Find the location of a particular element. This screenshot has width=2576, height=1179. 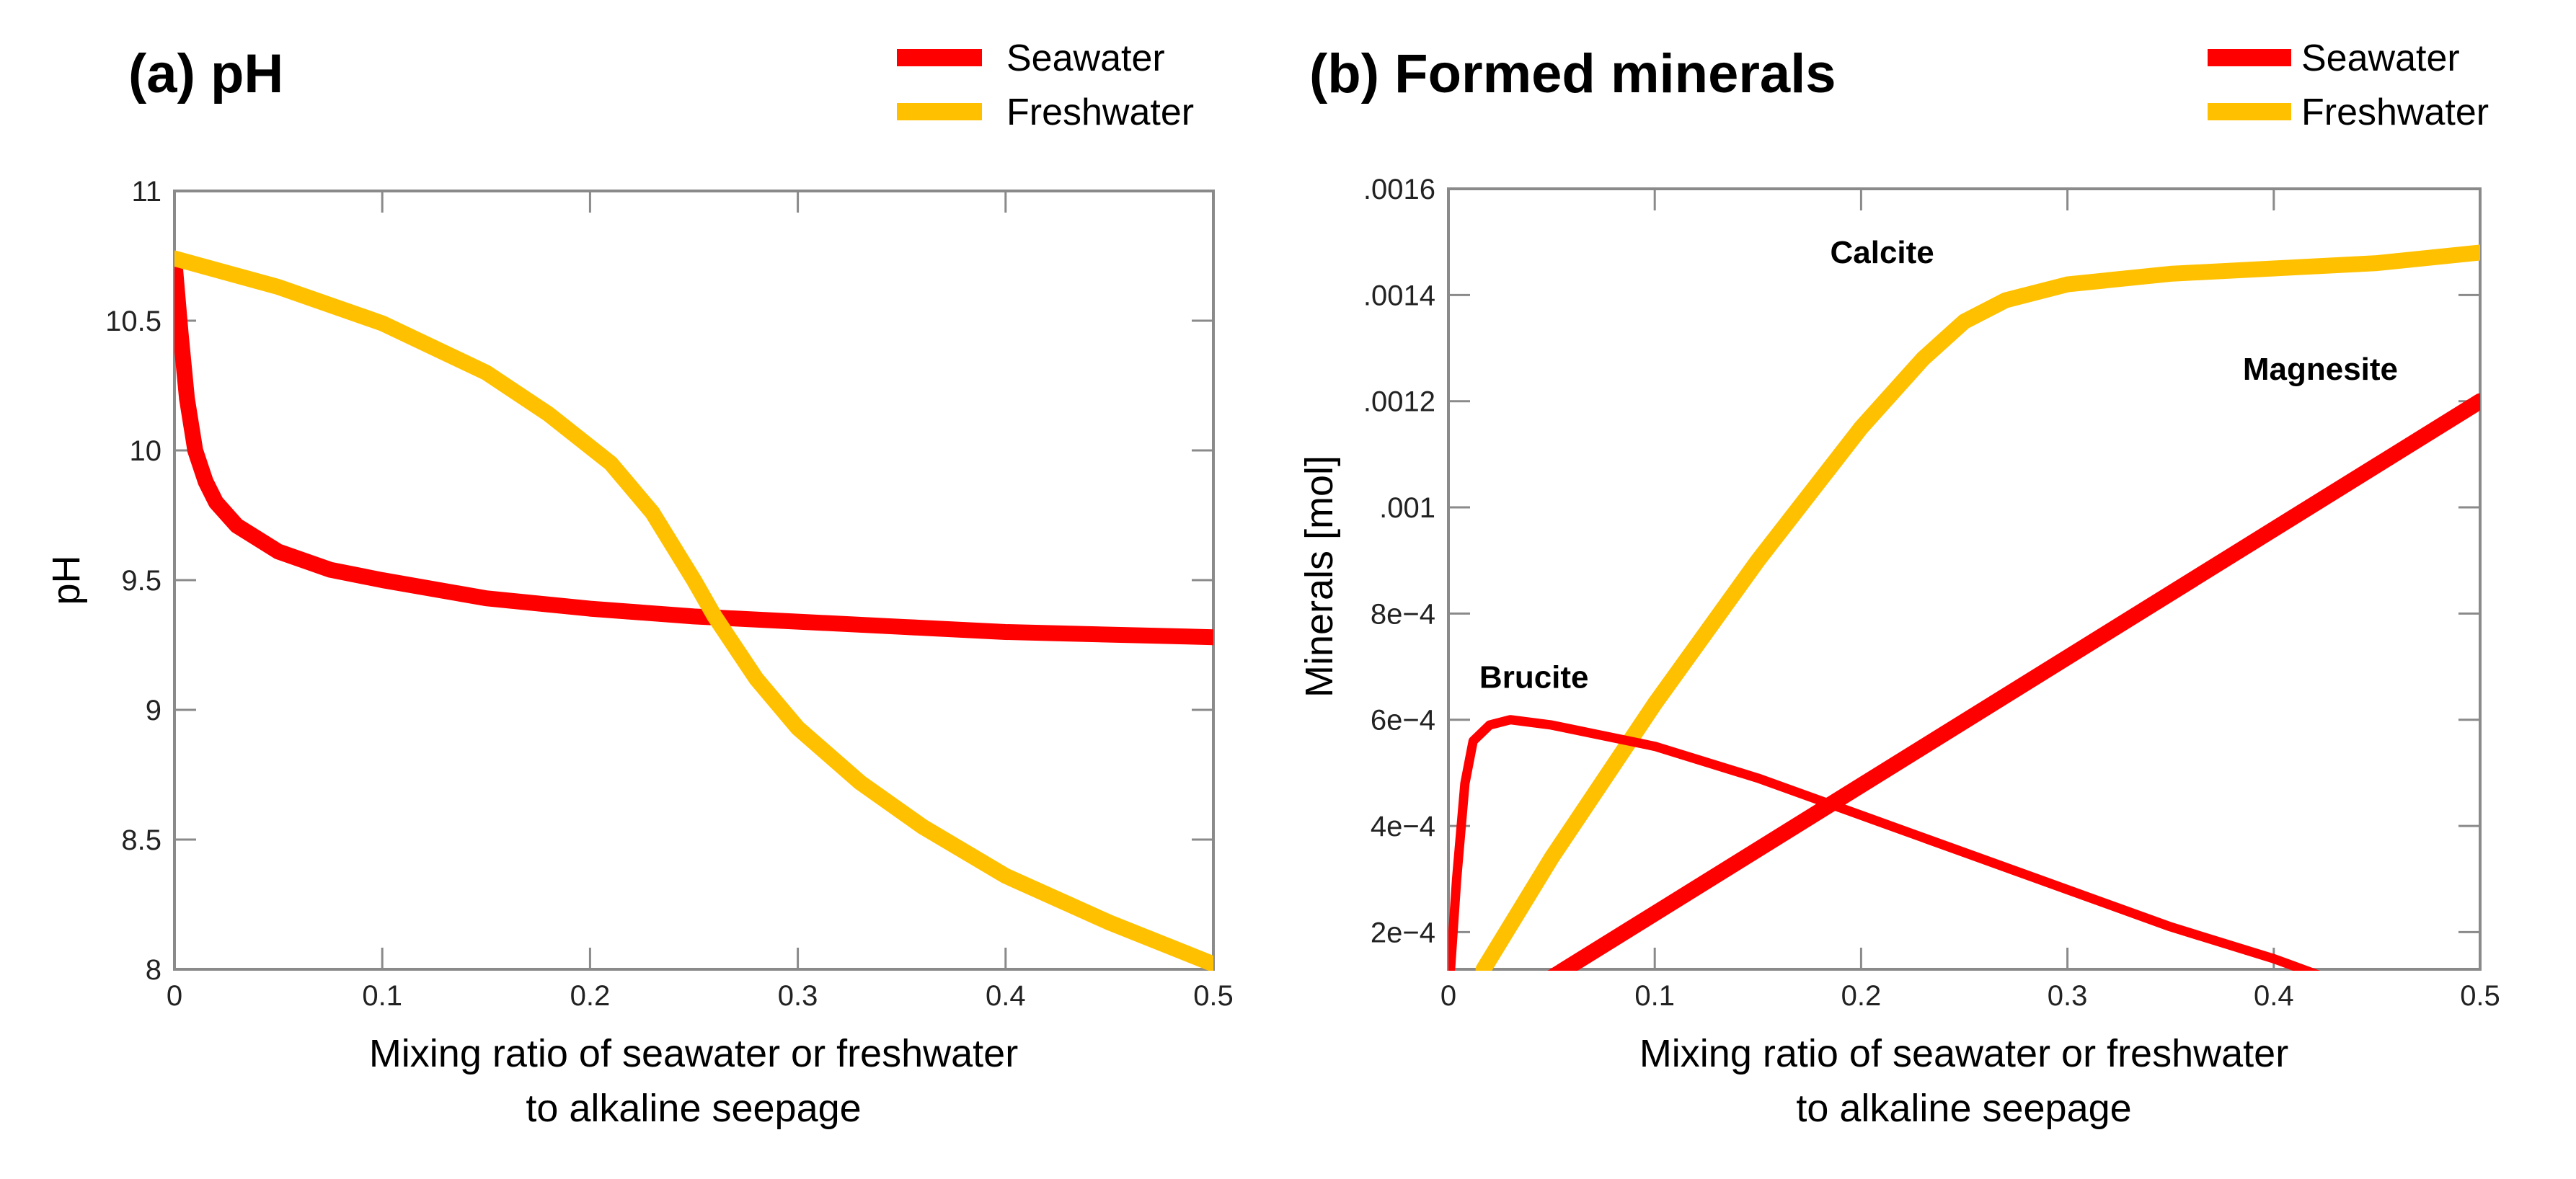

series-brucite-seawater is located at coordinates (1884, 843).